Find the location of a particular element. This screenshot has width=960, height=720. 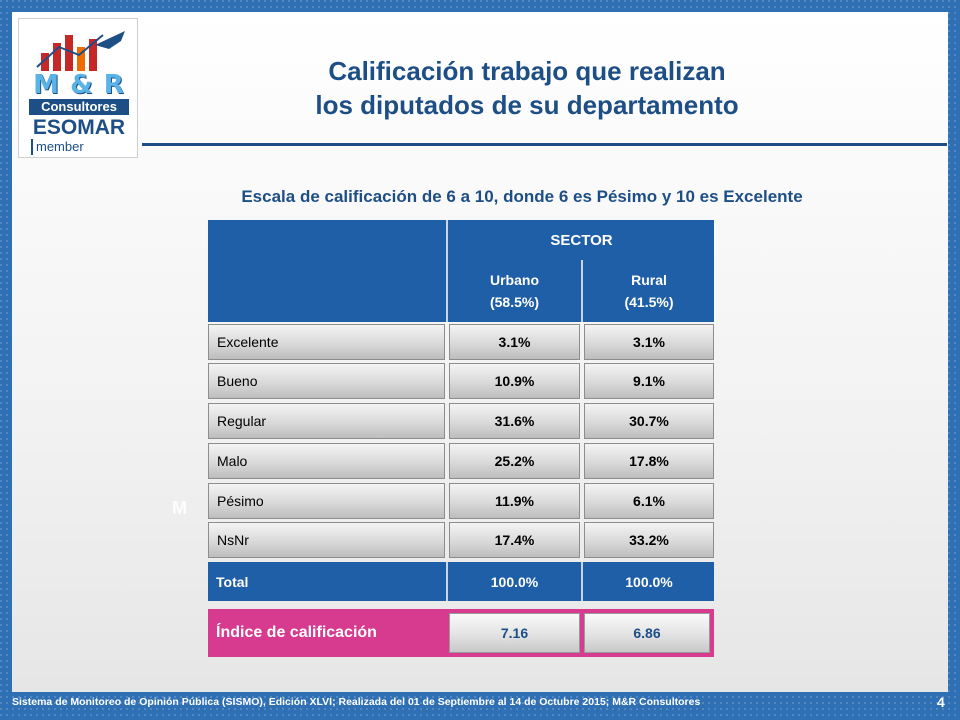

rural-value: 9.1% is located at coordinates (649, 381).